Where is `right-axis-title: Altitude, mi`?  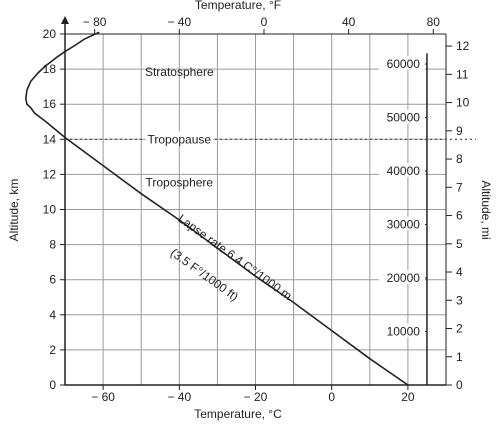 right-axis-title: Altitude, mi is located at coordinates (486, 209).